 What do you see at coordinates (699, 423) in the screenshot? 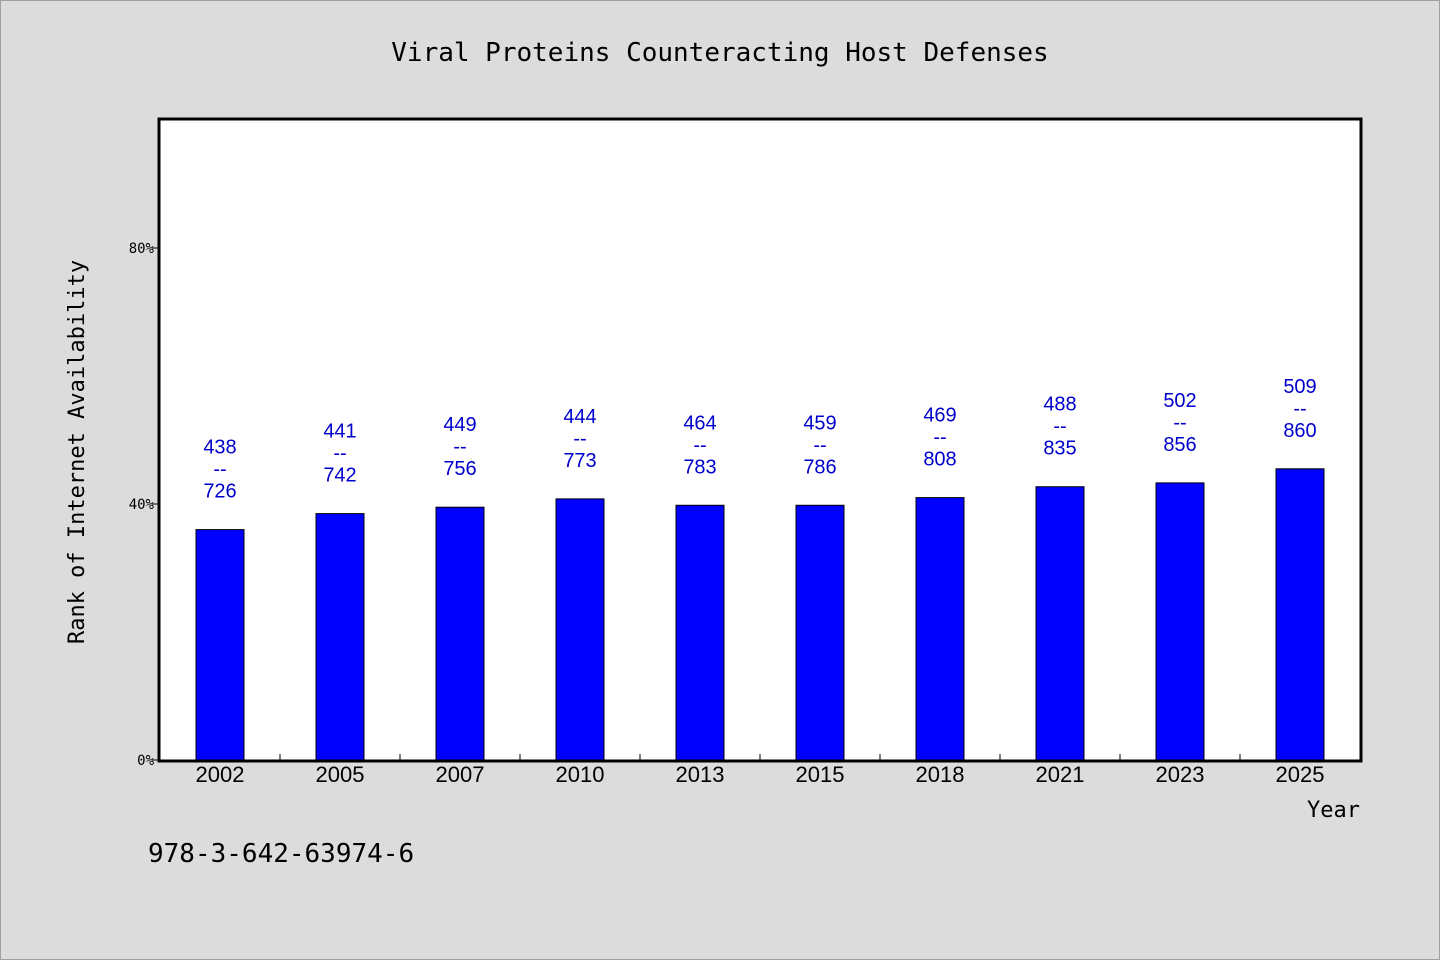
I see `data-label-top: 464` at bounding box center [699, 423].